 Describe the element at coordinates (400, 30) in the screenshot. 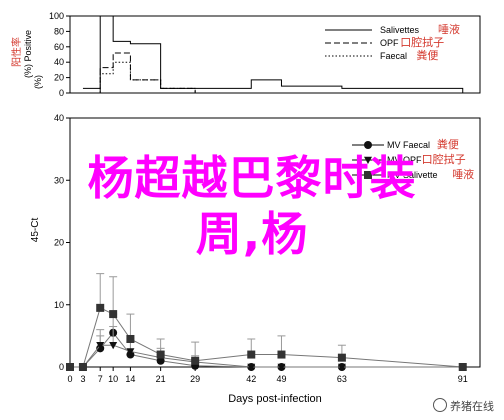

I see `legend-label: Salivettes` at that location.